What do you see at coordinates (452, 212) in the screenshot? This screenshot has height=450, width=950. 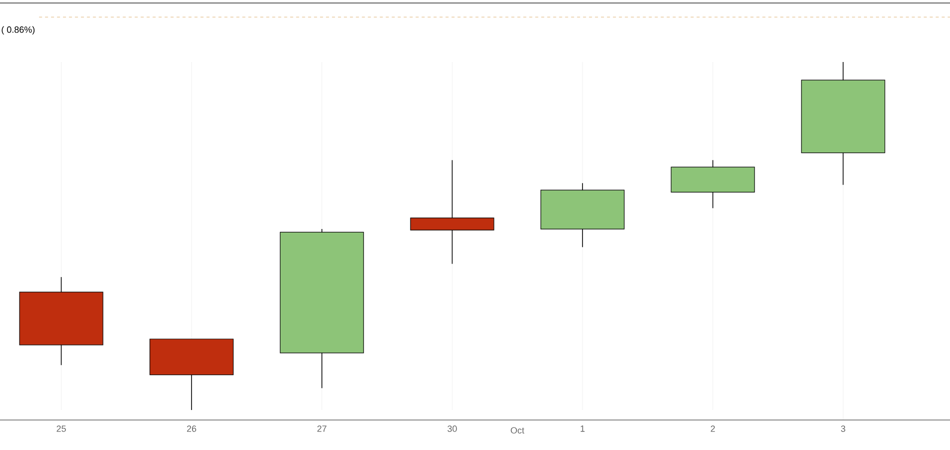 I see `candlestick` at bounding box center [452, 212].